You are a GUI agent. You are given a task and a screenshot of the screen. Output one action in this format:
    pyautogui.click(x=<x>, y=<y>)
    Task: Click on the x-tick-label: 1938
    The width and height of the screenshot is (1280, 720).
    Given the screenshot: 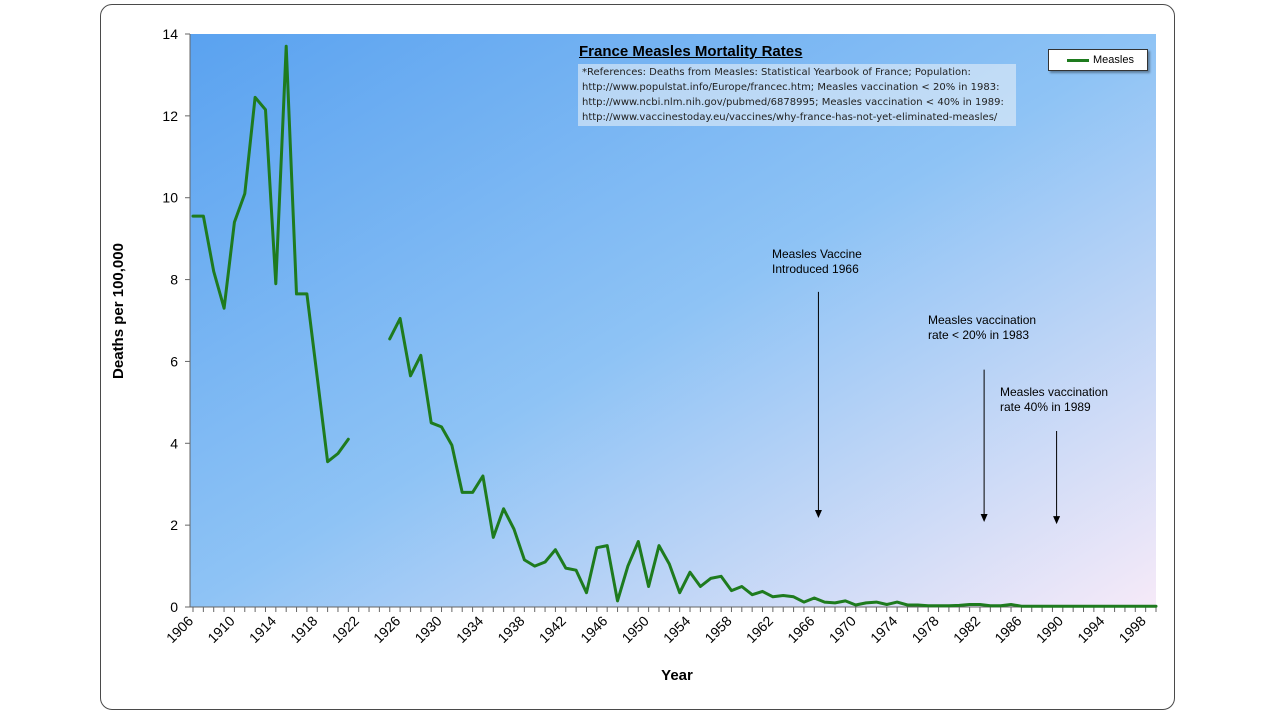 What is the action you would take?
    pyautogui.click(x=510, y=628)
    